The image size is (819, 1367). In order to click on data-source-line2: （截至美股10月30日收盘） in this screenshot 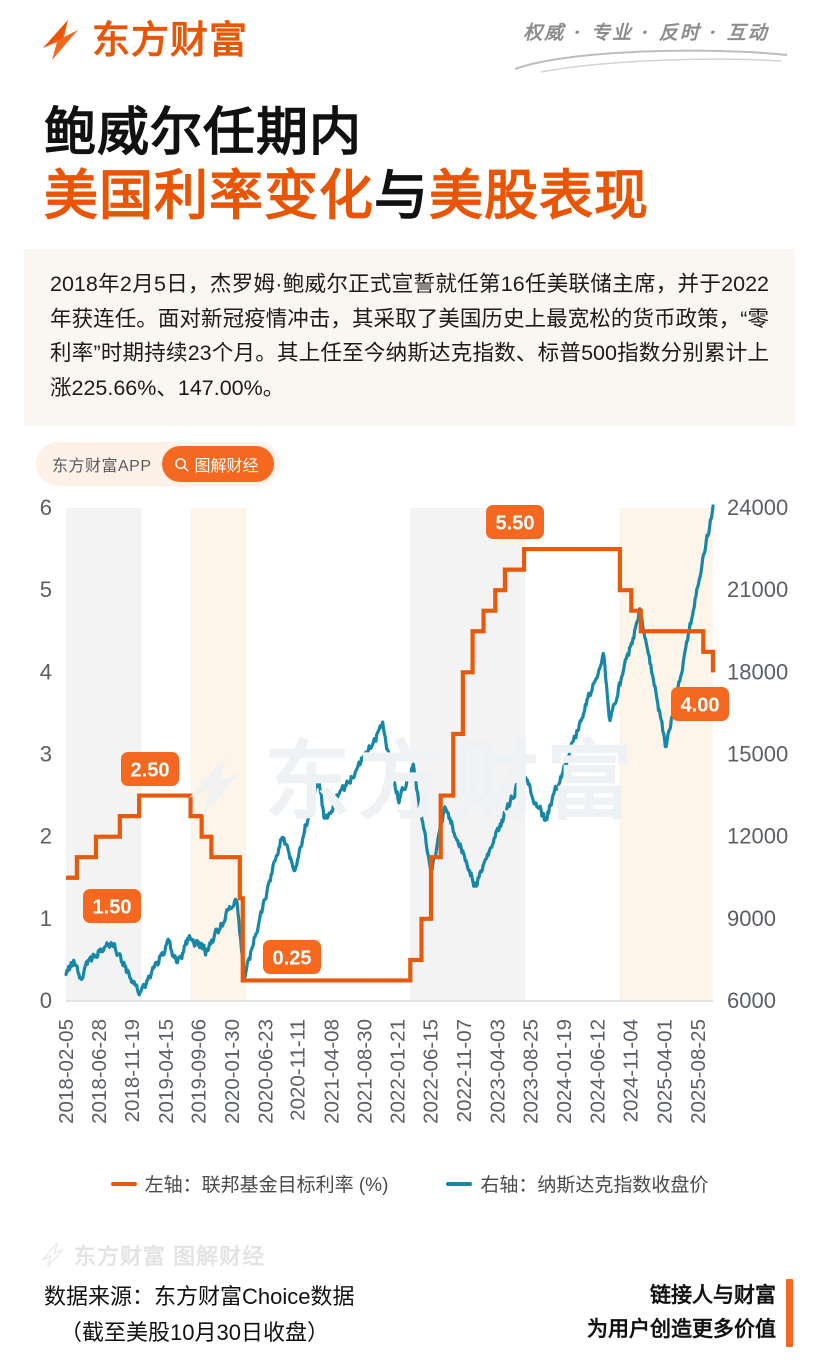, I will do `click(194, 1332)`.